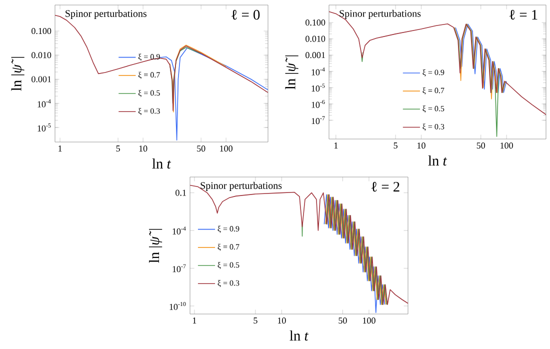 This screenshot has width=550, height=349. What do you see at coordinates (524, 15) in the screenshot?
I see `annotation: ℓ = 1` at bounding box center [524, 15].